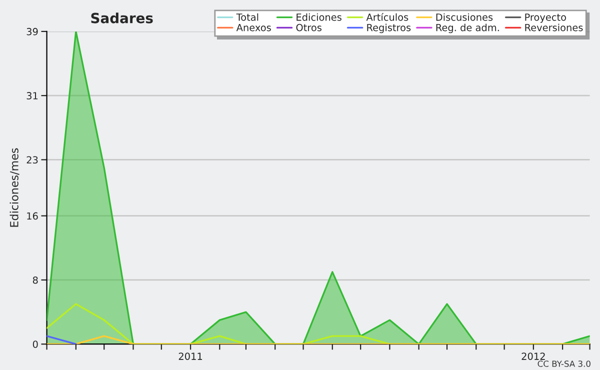  I want to click on legend-label: Ediciones, so click(319, 17).